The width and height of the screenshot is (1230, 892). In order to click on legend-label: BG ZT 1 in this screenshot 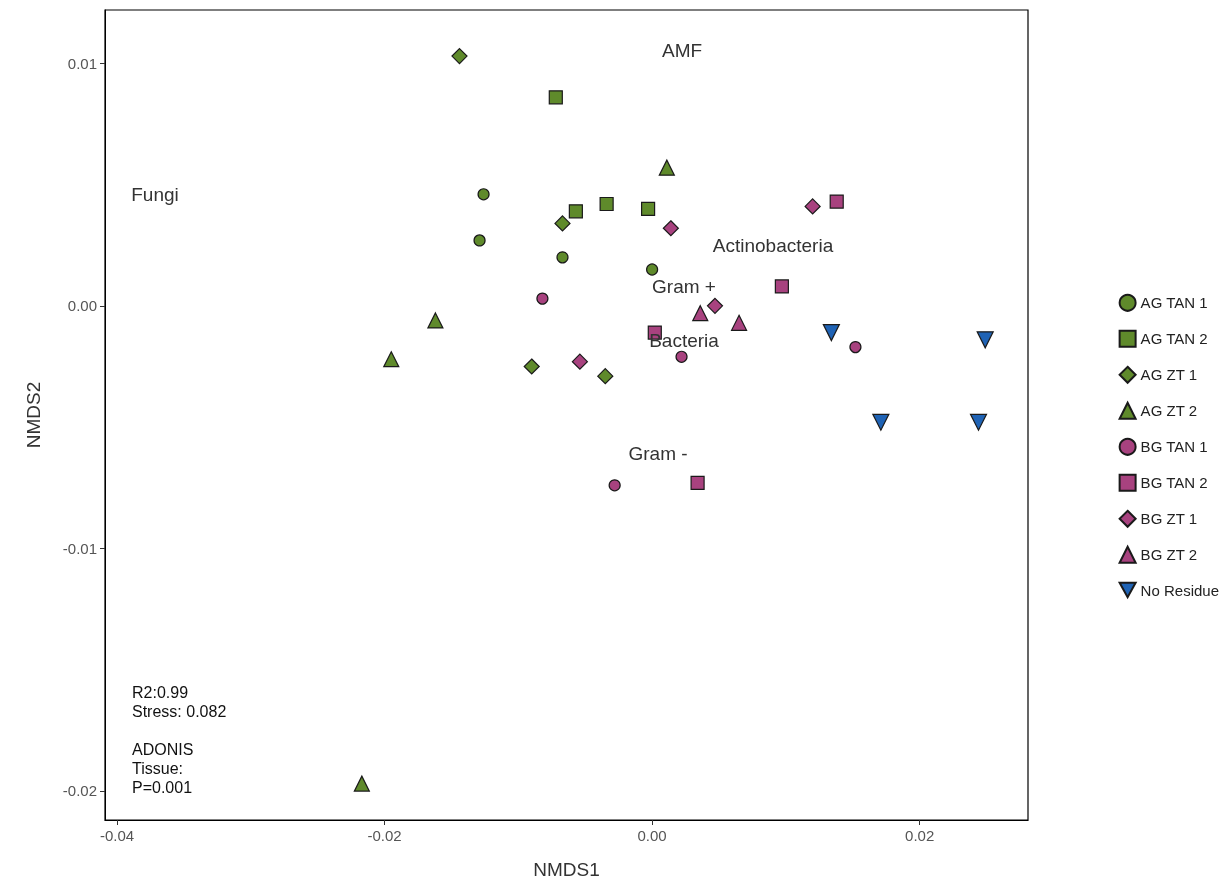, I will do `click(1169, 519)`.